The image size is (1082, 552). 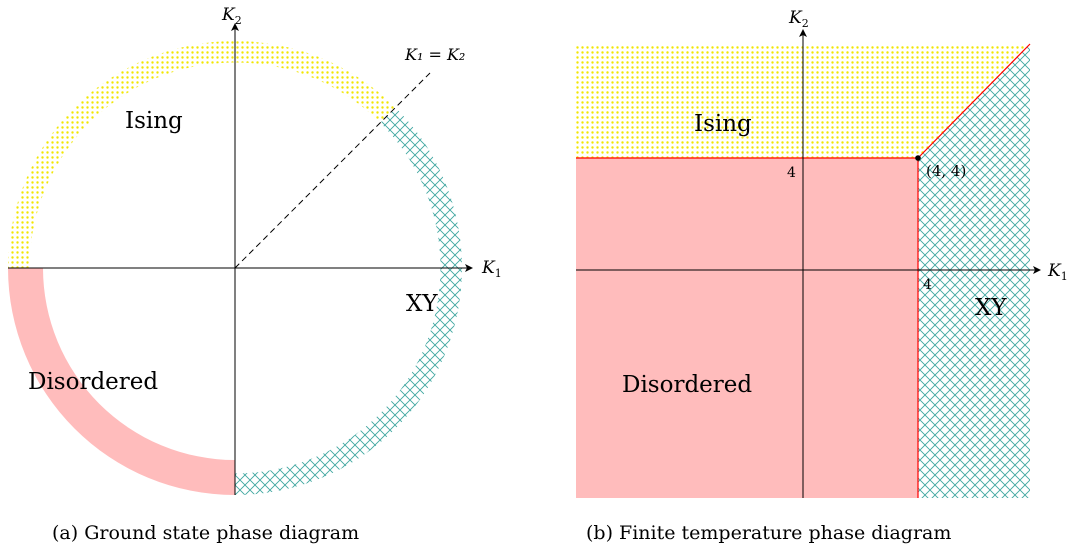 I want to click on diagonal-line, so click(x=332, y=170).